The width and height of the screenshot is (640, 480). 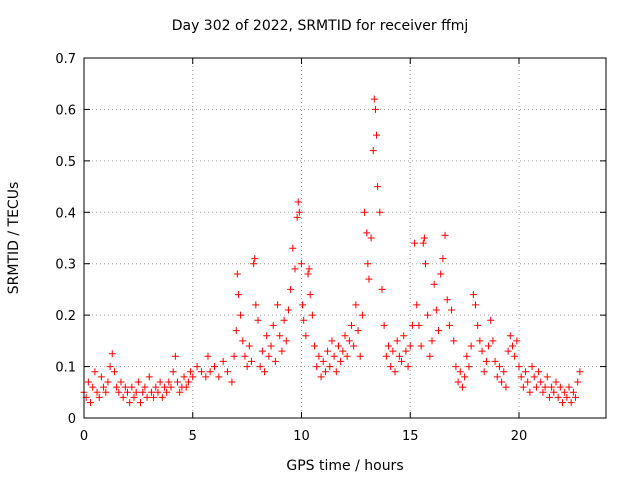 What do you see at coordinates (65, 110) in the screenshot?
I see `y-tick-label: 0.6` at bounding box center [65, 110].